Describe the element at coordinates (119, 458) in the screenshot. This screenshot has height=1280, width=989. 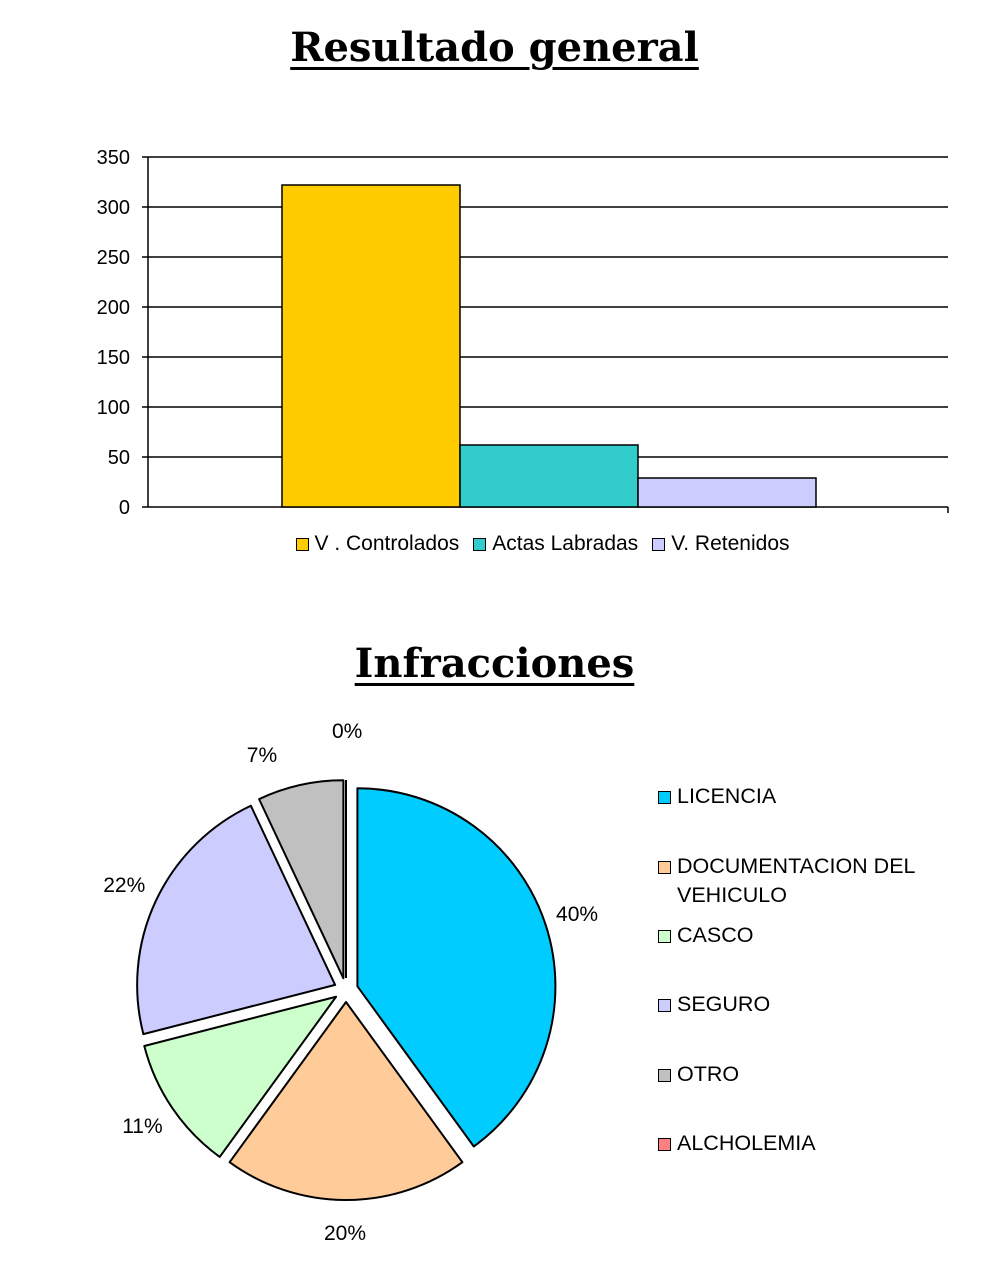
I see `y-tick-label: 50` at that location.